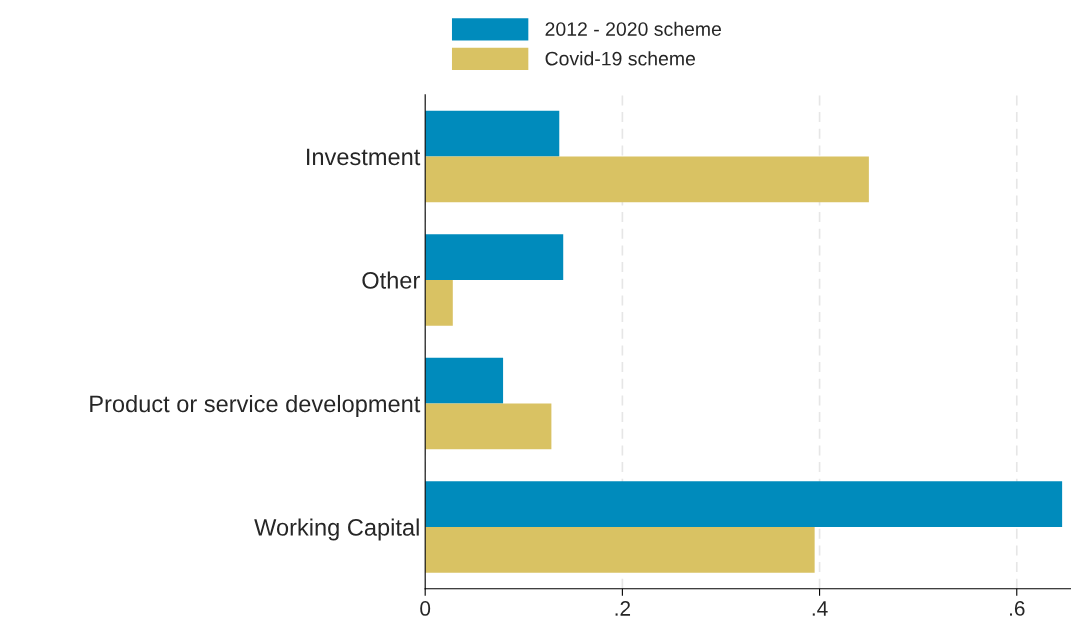  What do you see at coordinates (364, 157) in the screenshot?
I see `y-tick-label: Investment` at bounding box center [364, 157].